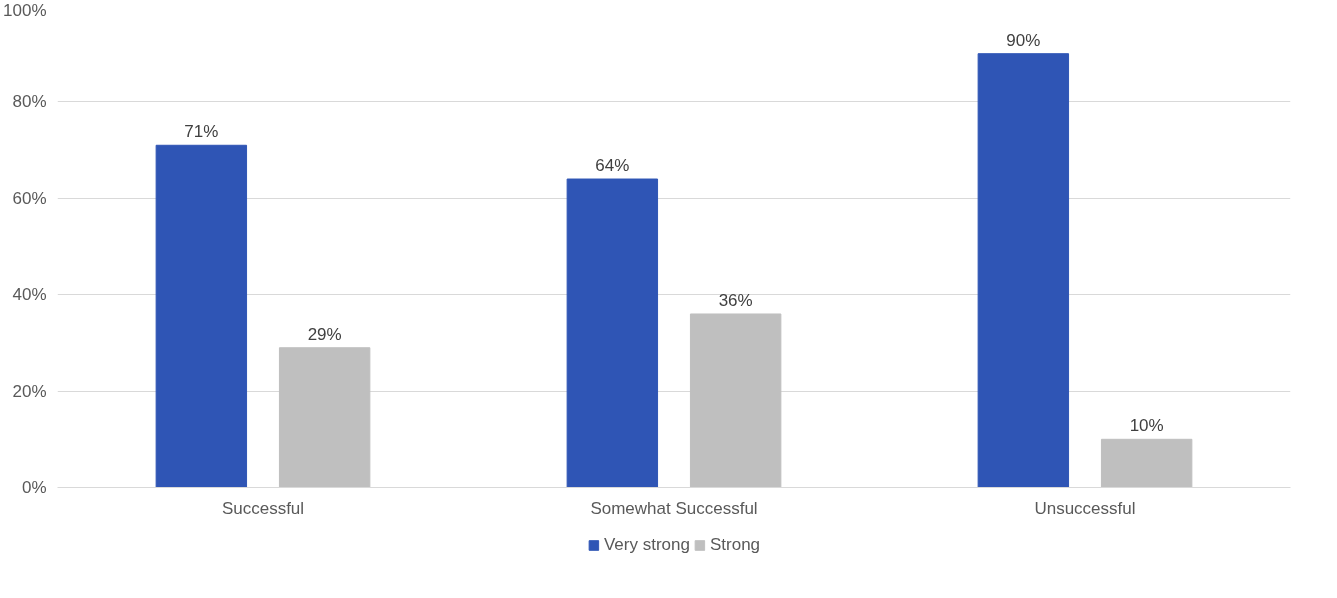 The image size is (1337, 598). I want to click on x-tick-label: Unsuccessful, so click(1085, 508).